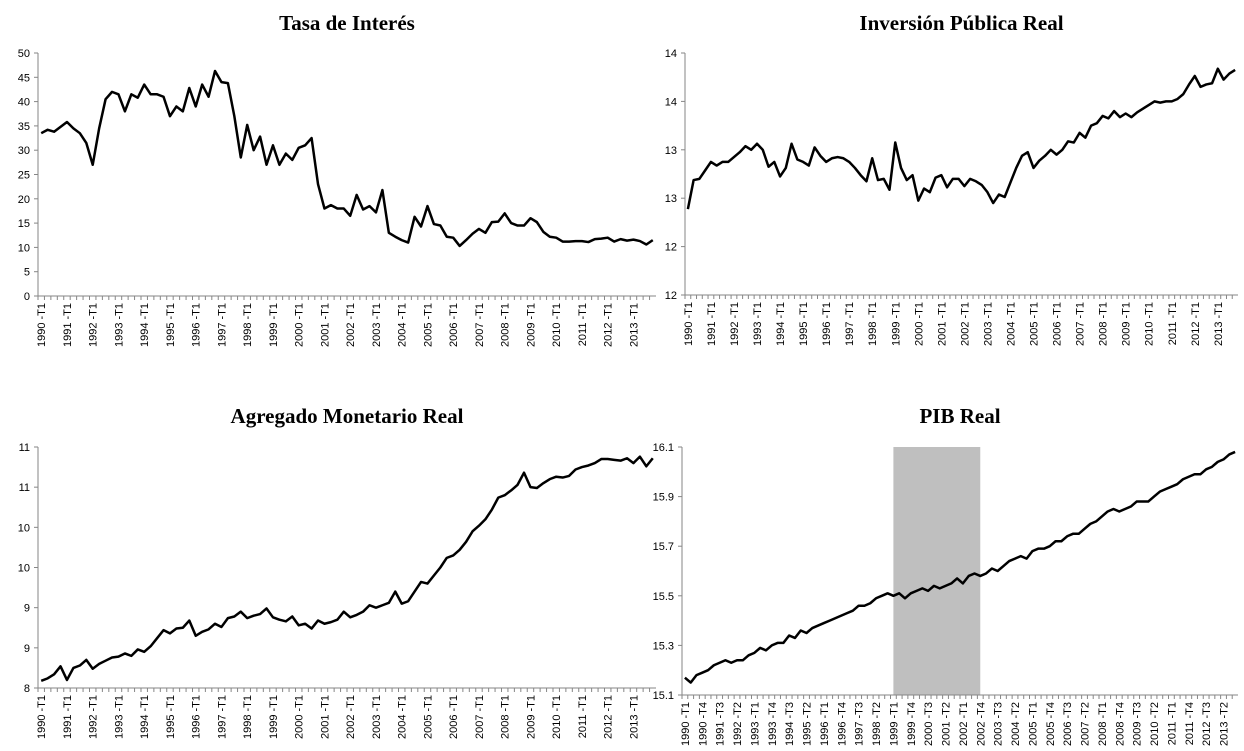 Image resolution: width=1244 pixels, height=751 pixels. What do you see at coordinates (1016, 724) in the screenshot?
I see `x-tick-label: 2004 -T2` at bounding box center [1016, 724].